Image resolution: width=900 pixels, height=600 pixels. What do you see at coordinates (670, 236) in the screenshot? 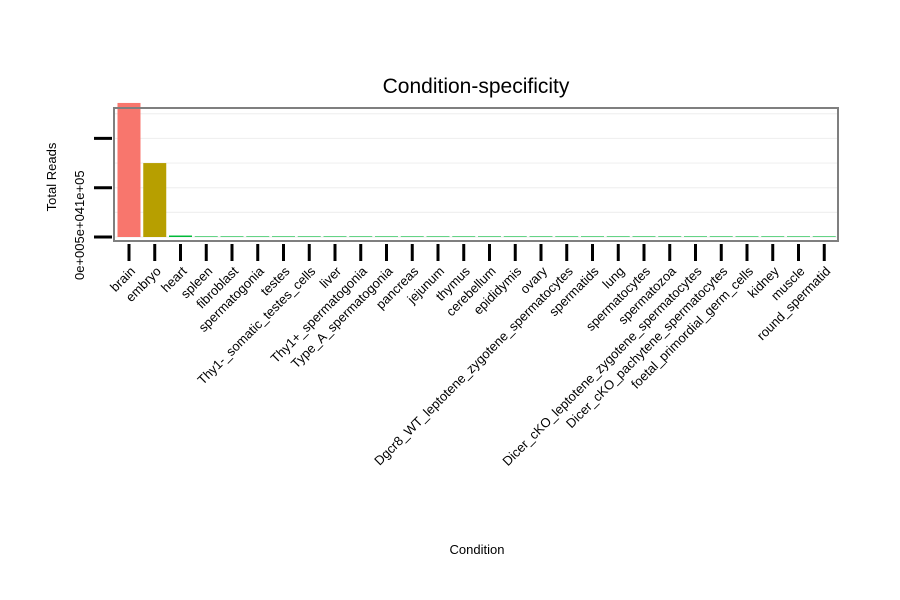
I see `bar-spermatozoa` at bounding box center [670, 236].